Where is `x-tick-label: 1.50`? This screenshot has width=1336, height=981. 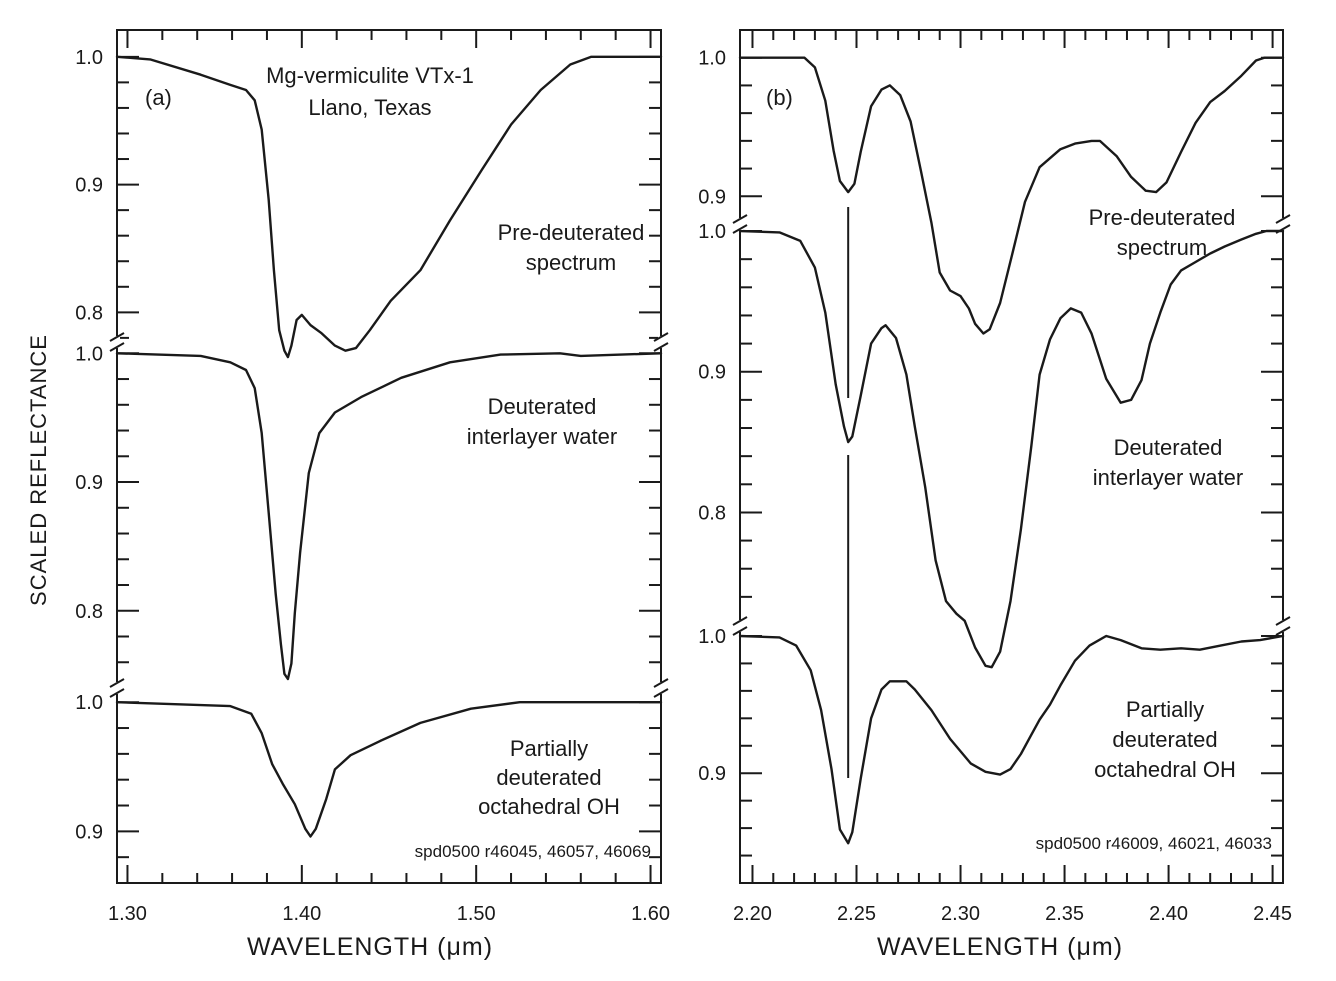 x-tick-label: 1.50 is located at coordinates (476, 914).